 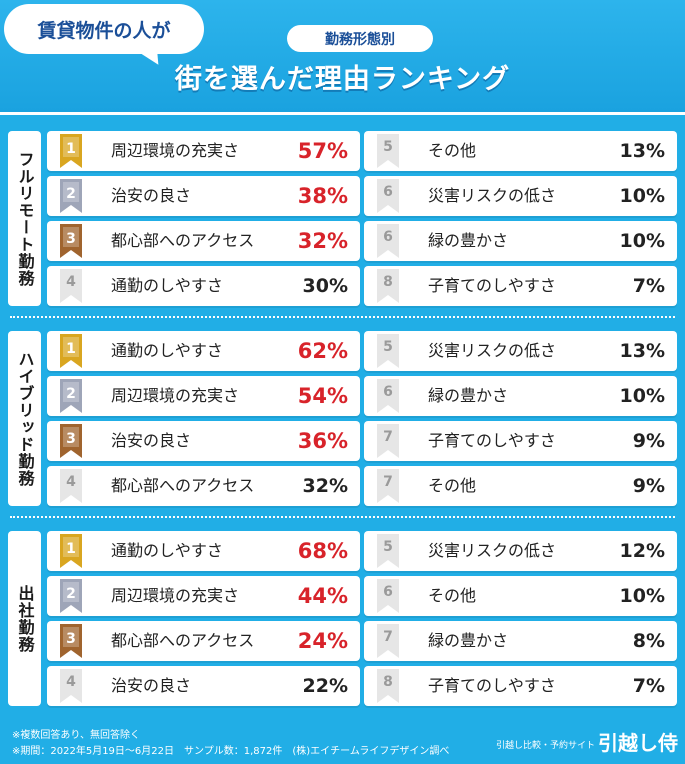 What do you see at coordinates (71, 441) in the screenshot?
I see `rank-medal-icon: 3` at bounding box center [71, 441].